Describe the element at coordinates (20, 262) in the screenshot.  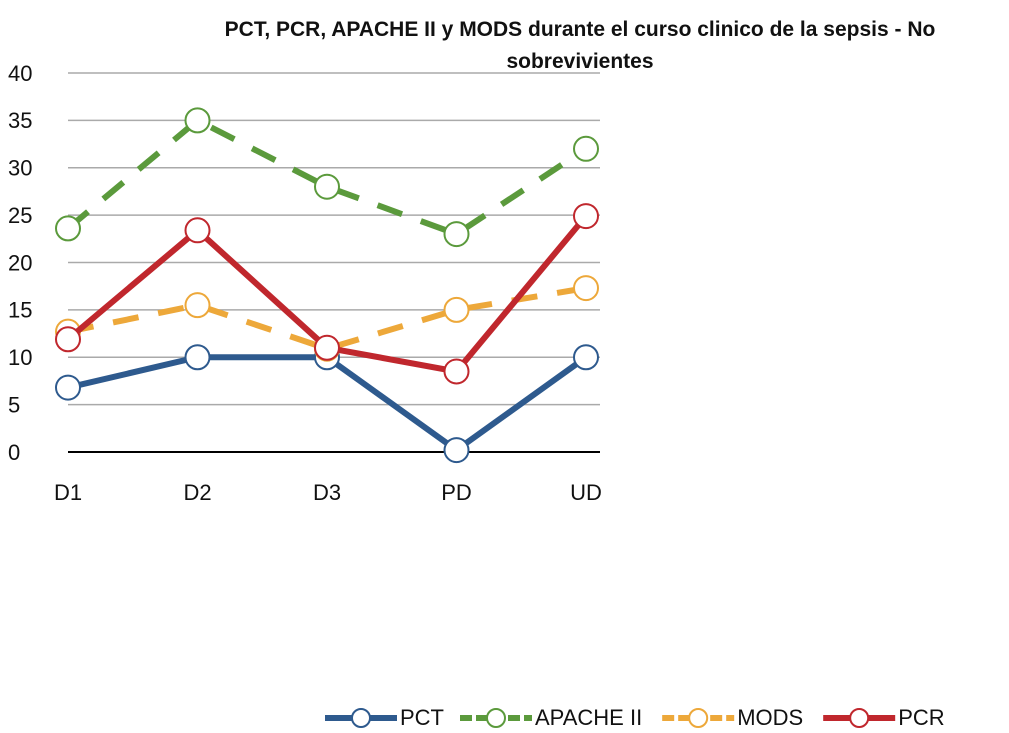
I see `y-tick-label: 20` at that location.